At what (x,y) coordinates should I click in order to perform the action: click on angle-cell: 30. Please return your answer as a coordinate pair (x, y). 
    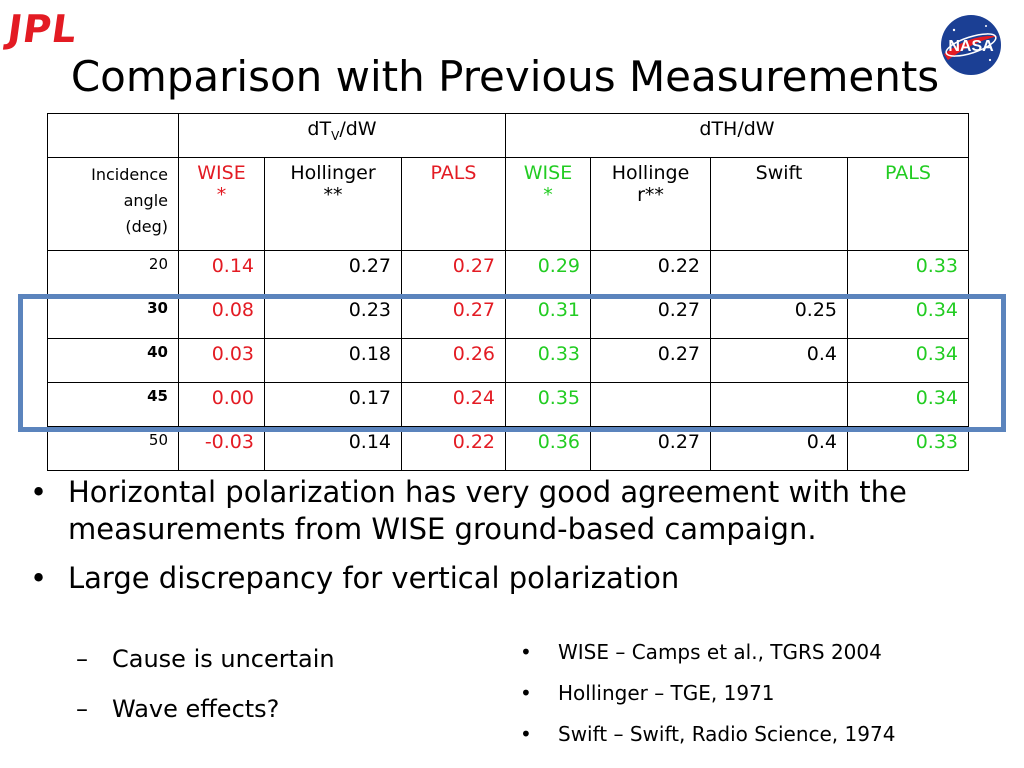
    Looking at the image, I should click on (113, 316).